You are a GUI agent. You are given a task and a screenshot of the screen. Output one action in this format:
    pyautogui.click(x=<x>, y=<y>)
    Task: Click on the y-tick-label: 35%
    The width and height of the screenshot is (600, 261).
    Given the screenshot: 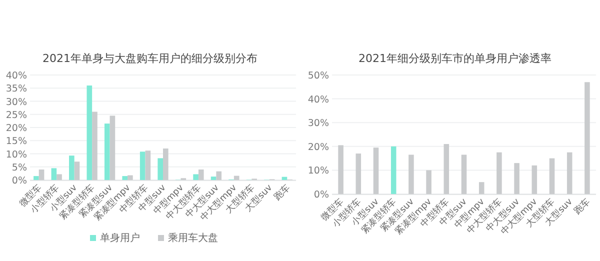 What is the action you would take?
    pyautogui.click(x=16, y=89)
    